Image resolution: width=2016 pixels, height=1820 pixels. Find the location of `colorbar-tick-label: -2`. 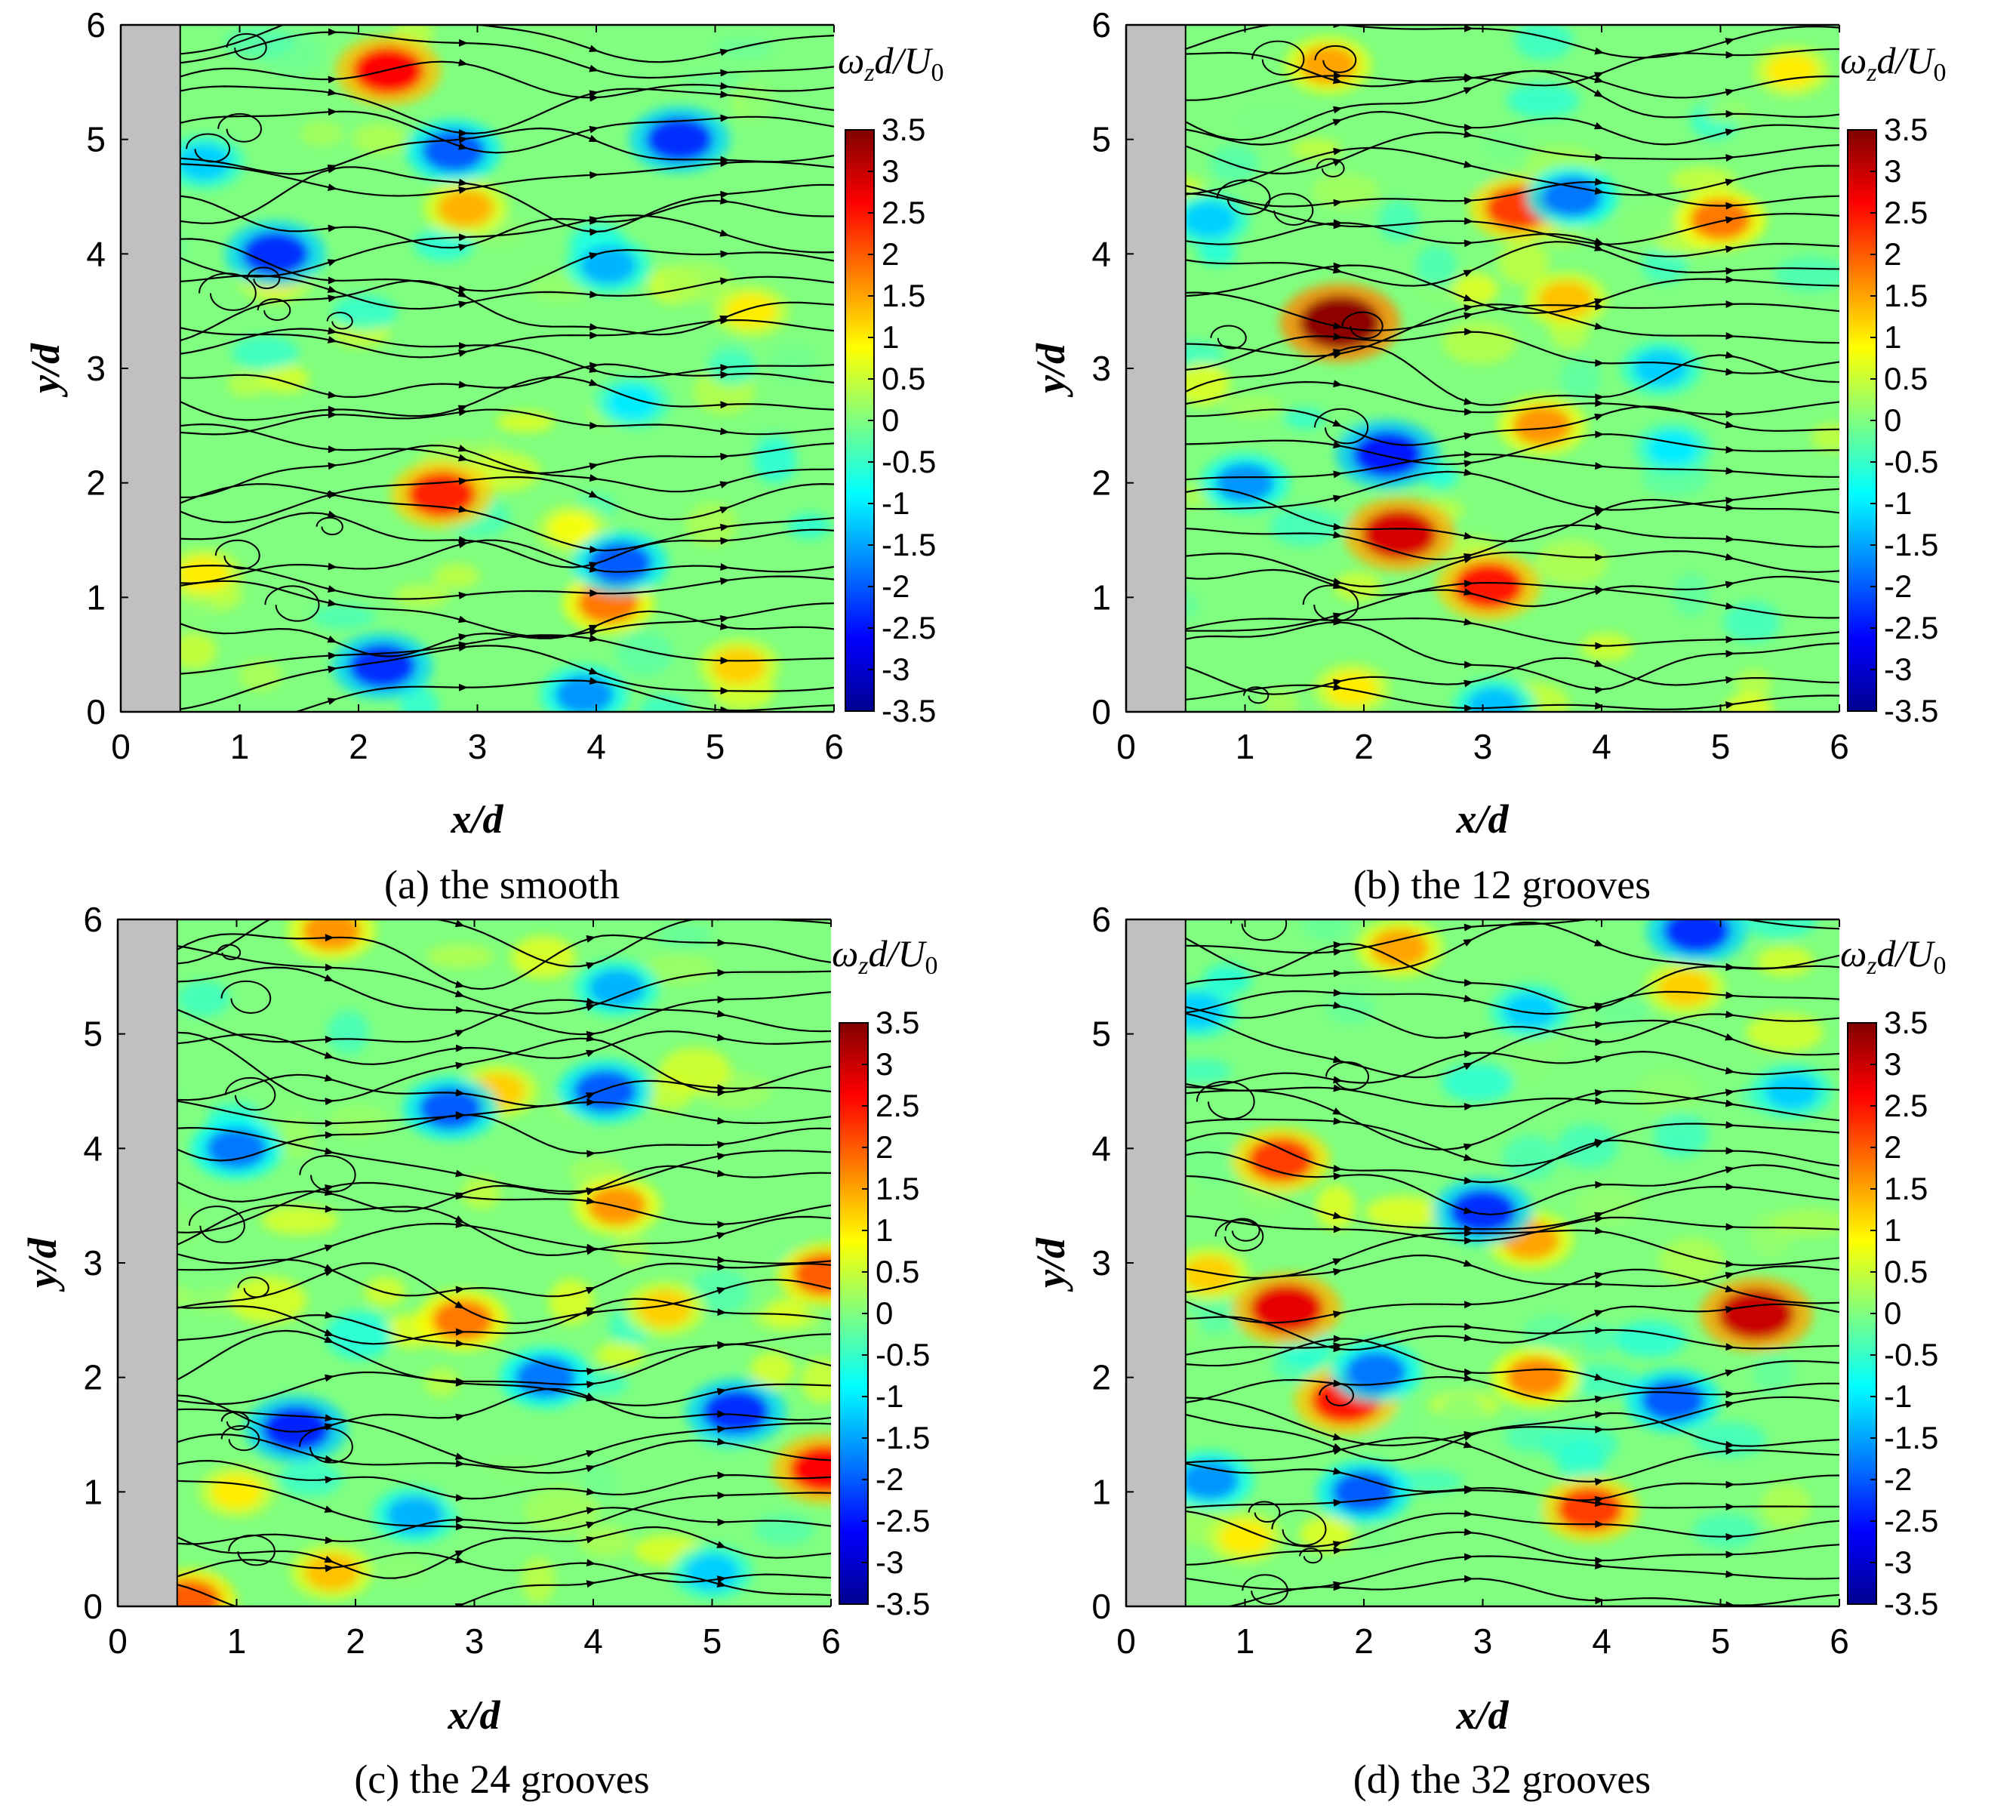

colorbar-tick-label: -2 is located at coordinates (1898, 586).